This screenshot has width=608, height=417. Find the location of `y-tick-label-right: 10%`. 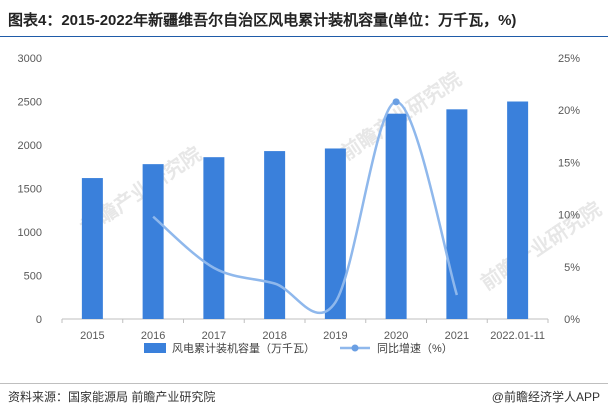

y-tick-label-right: 10% is located at coordinates (569, 216).